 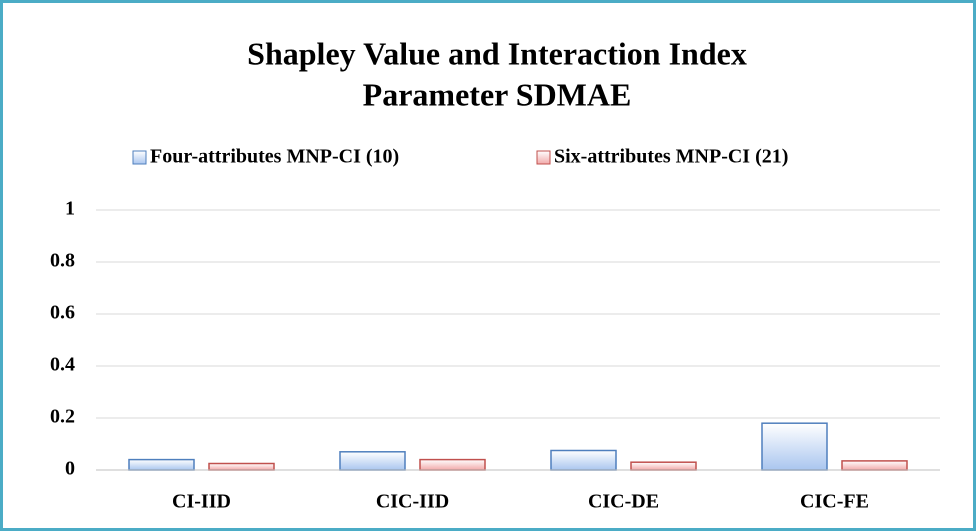 I want to click on y-tick-label: 0.6, so click(x=62, y=313).